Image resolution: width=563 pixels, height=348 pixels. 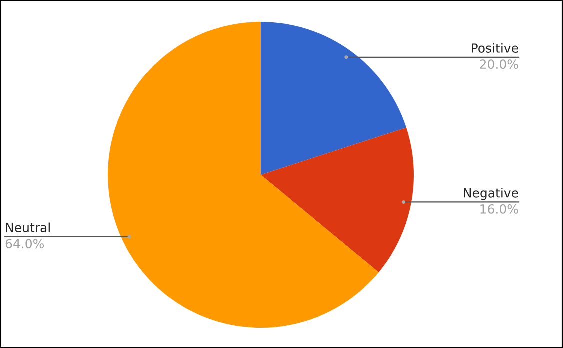 What do you see at coordinates (491, 194) in the screenshot?
I see `slice-label: Negative` at bounding box center [491, 194].